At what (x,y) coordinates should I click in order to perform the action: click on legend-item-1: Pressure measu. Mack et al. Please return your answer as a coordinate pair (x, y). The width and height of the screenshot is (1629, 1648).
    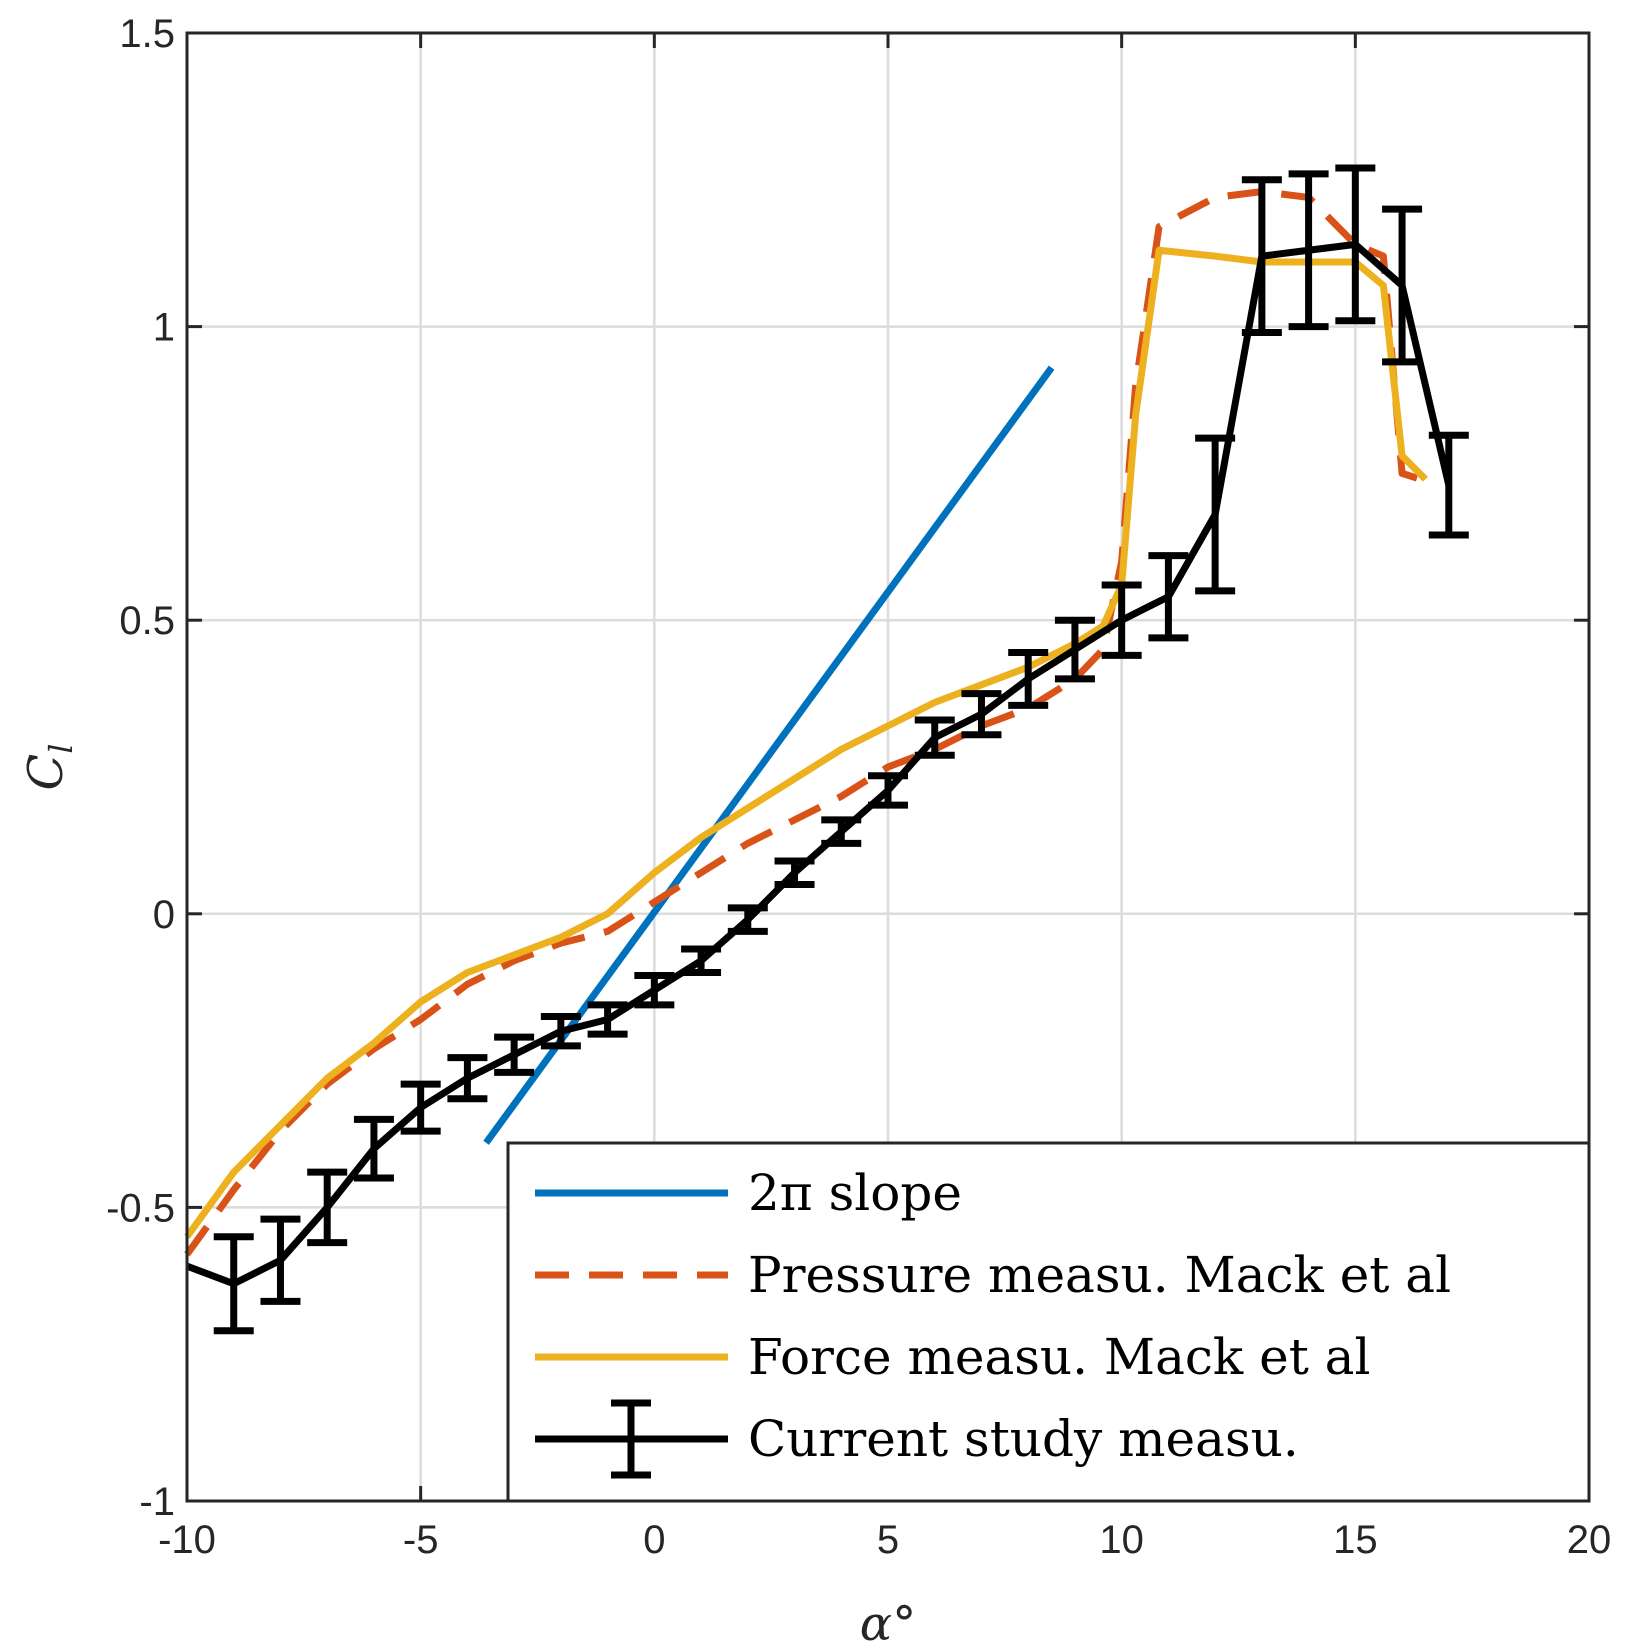
    Looking at the image, I should click on (993, 1275).